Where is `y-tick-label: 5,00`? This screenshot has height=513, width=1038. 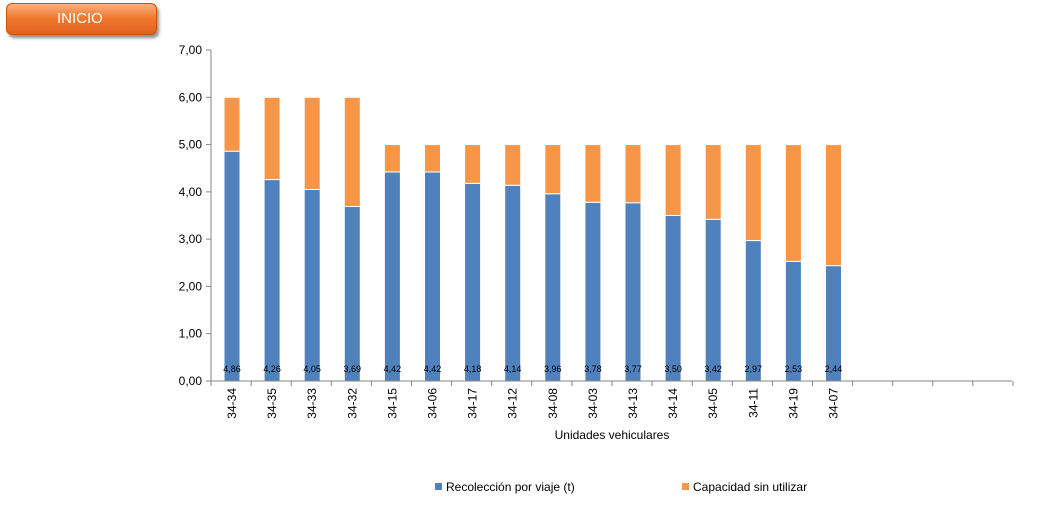 y-tick-label: 5,00 is located at coordinates (191, 145).